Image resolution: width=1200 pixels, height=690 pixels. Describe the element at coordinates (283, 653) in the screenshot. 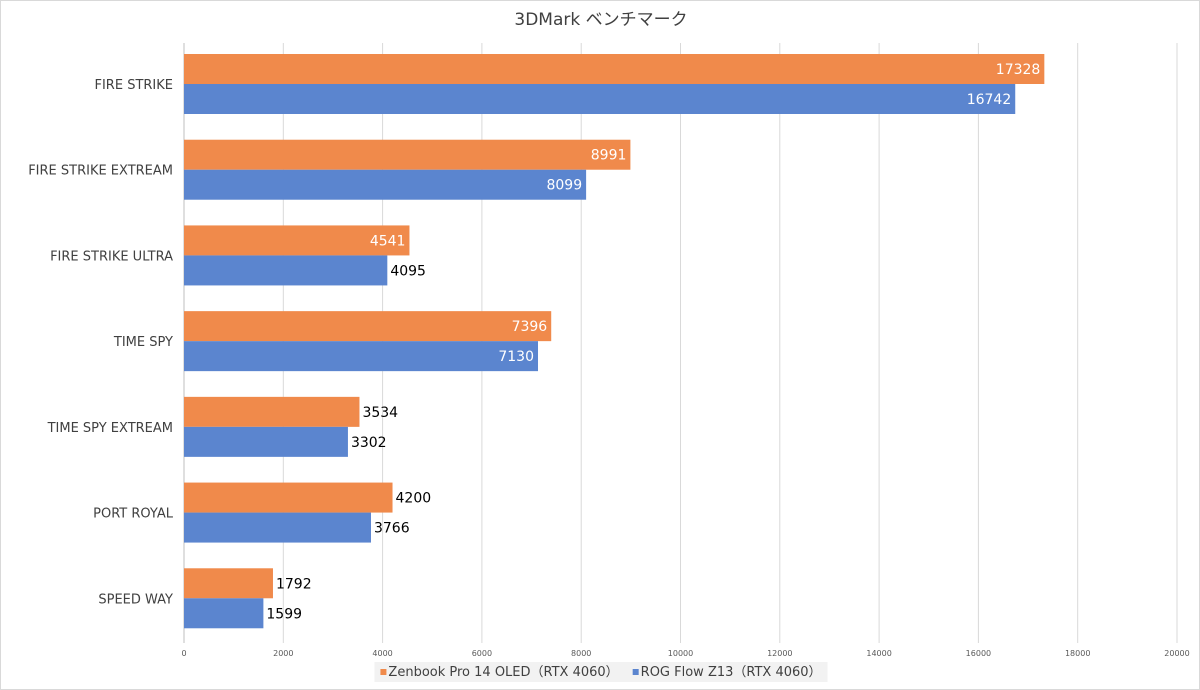

I see `x-tick-label: 2000` at that location.